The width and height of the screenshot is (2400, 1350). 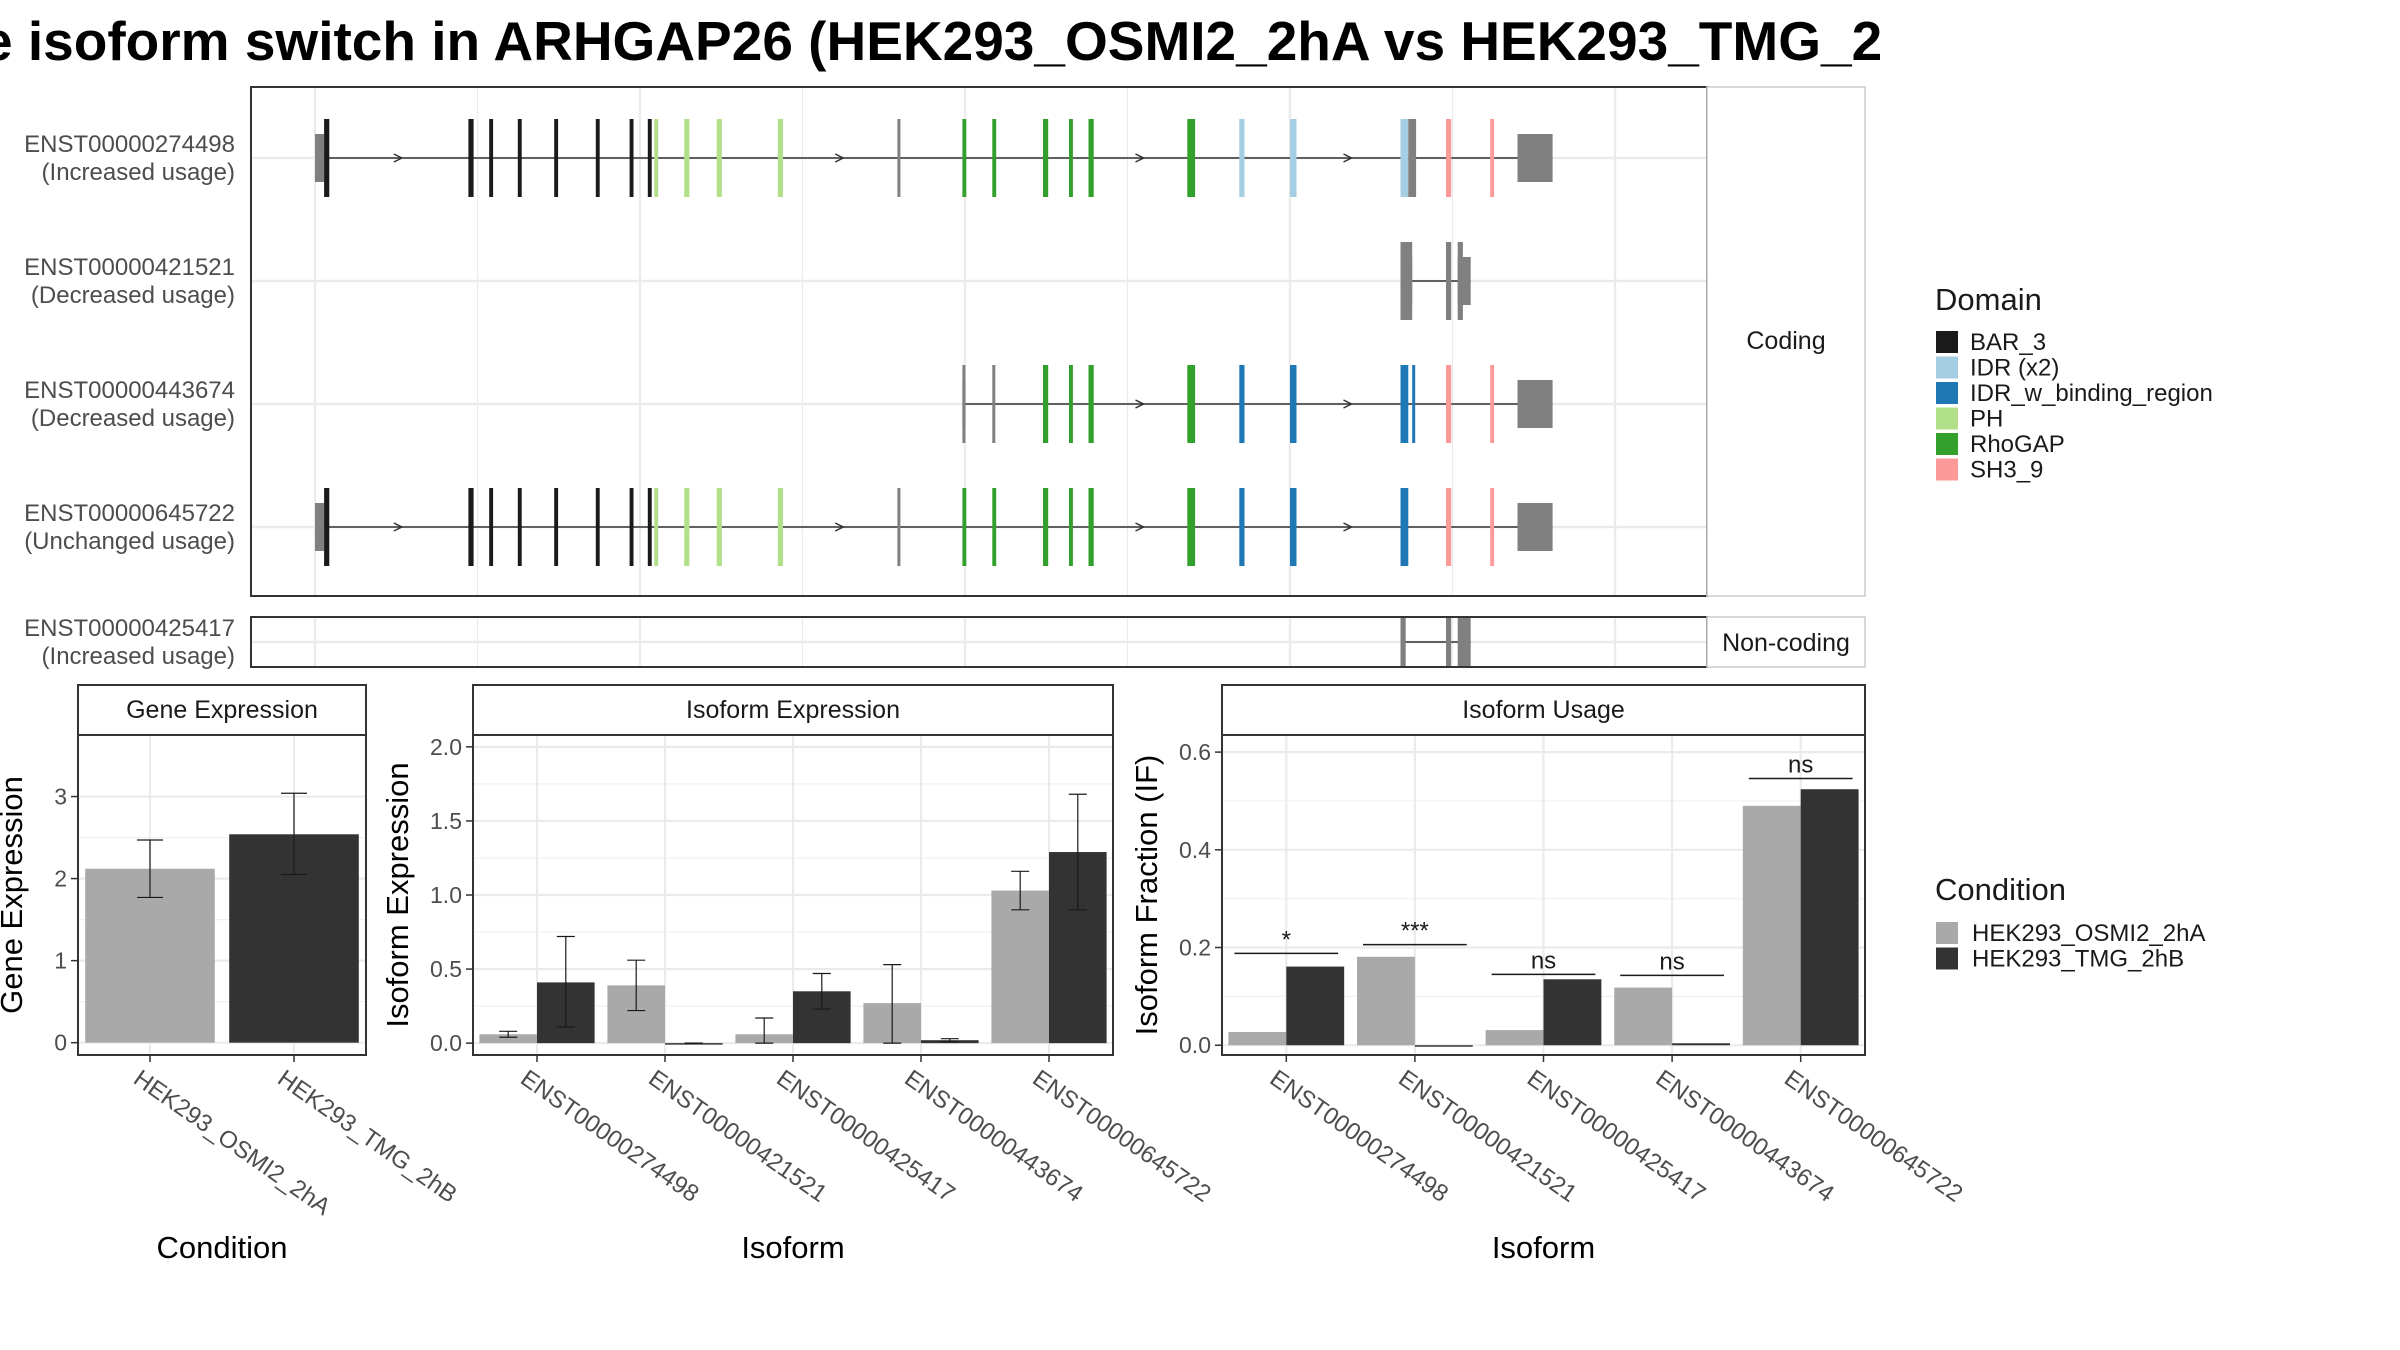 I want to click on condition-legend-key, so click(x=1947, y=958).